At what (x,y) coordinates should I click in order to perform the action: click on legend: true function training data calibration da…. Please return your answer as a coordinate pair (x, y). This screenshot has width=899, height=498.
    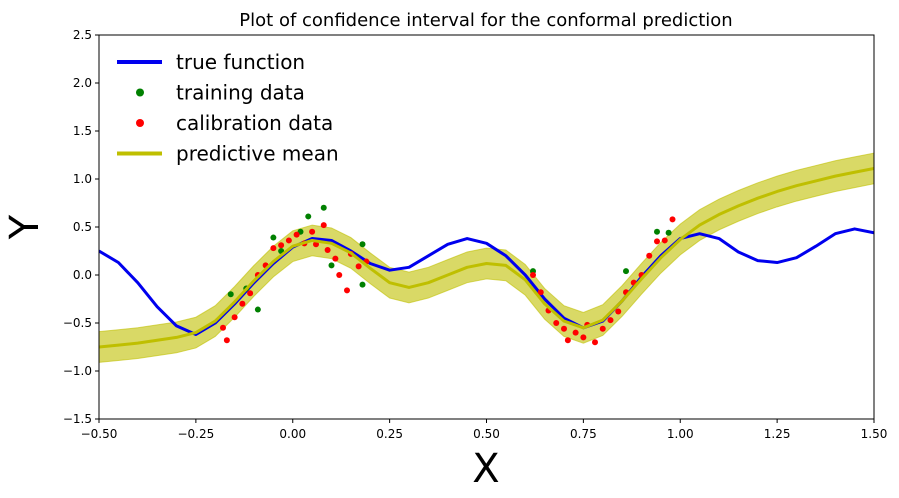
    Looking at the image, I should click on (228, 108).